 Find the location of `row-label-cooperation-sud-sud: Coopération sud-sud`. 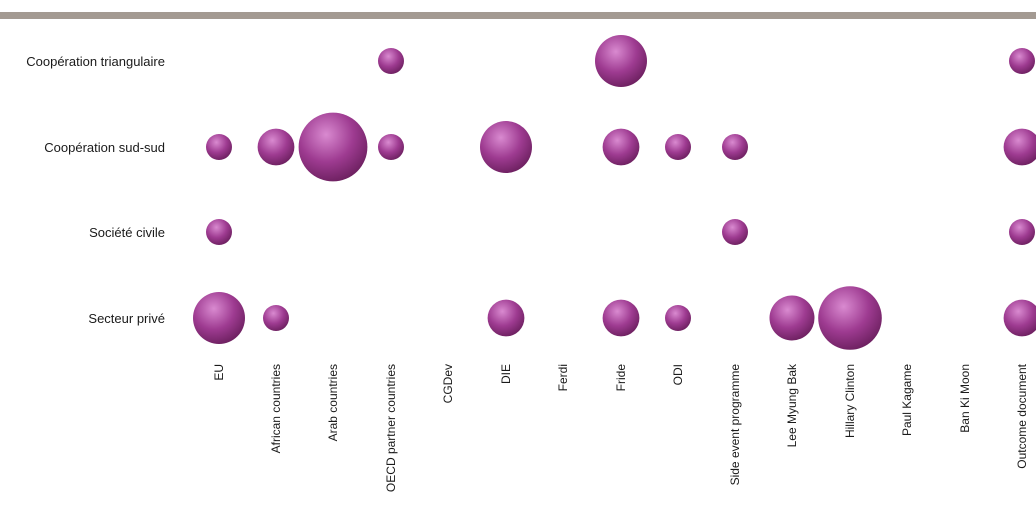

row-label-cooperation-sud-sud: Coopération sud-sud is located at coordinates (104, 147).